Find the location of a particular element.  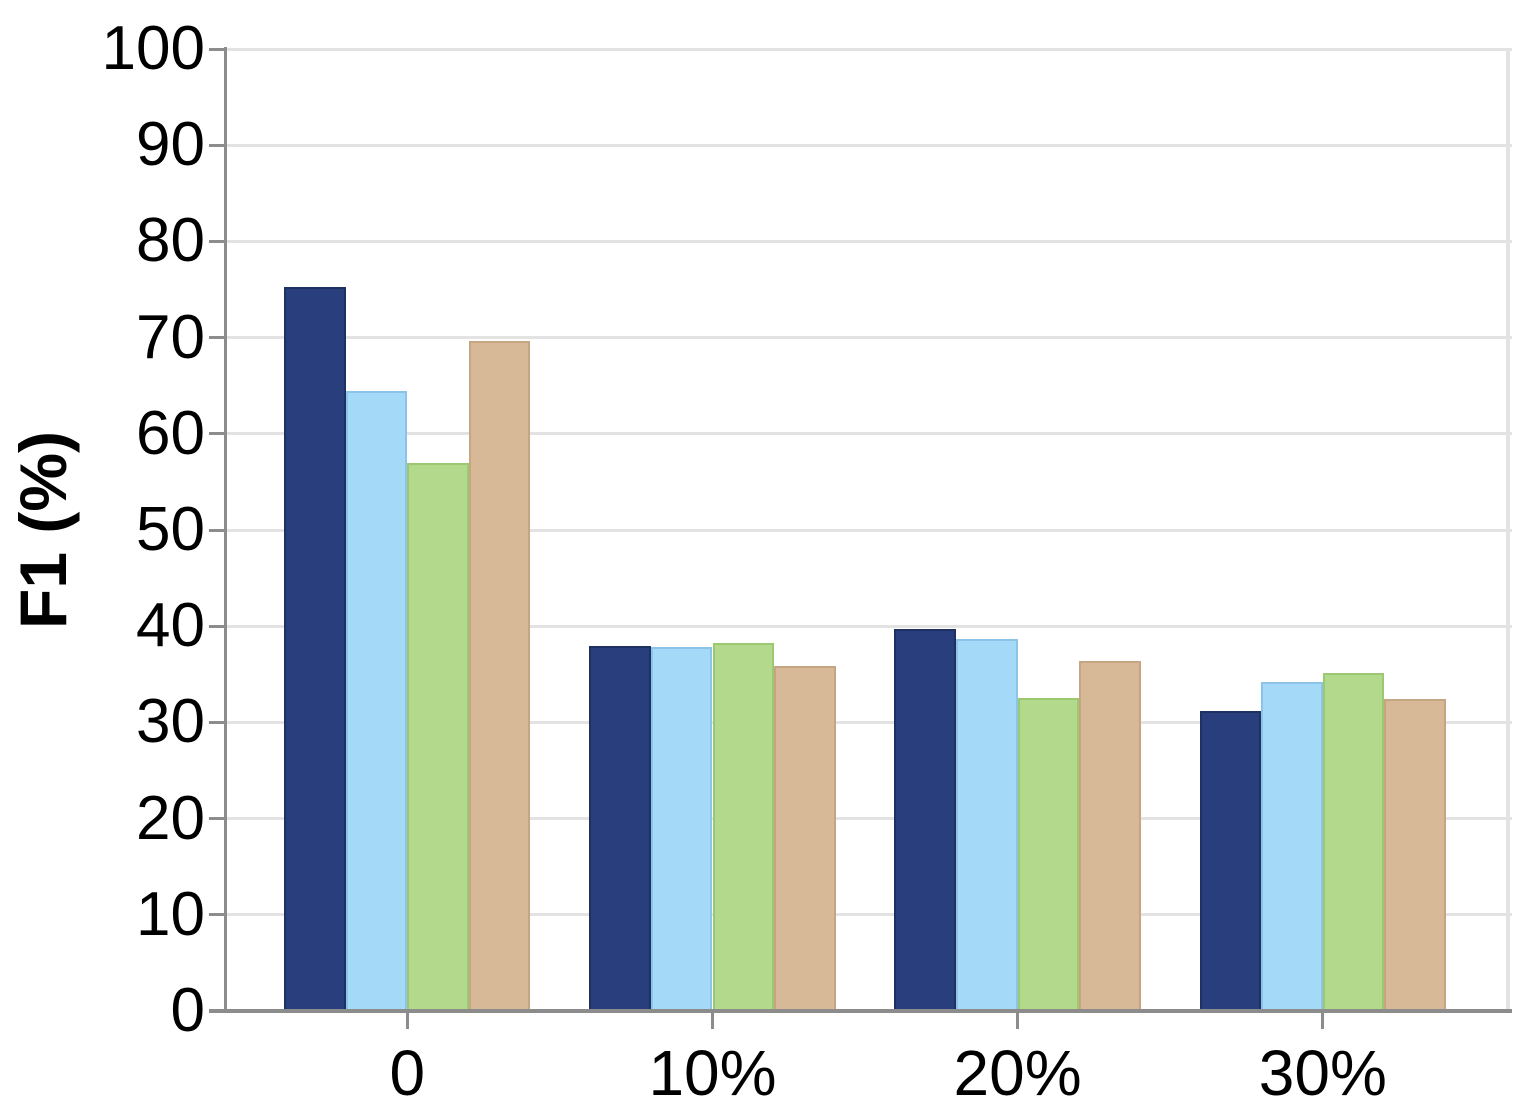

y-tick-label: 40 is located at coordinates (170, 626).